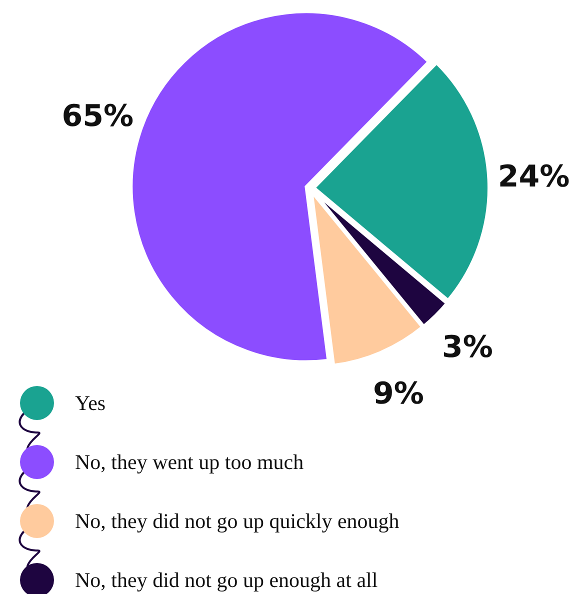  Describe the element at coordinates (398, 394) in the screenshot. I see `data-label: 9%` at that location.